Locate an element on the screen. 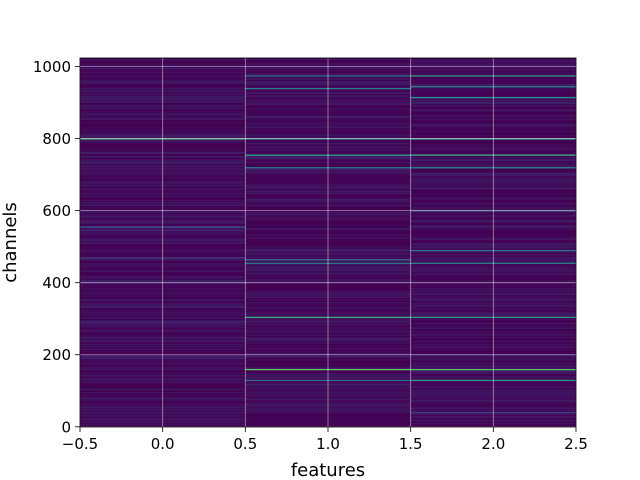 This screenshot has width=640, height=480. x-tick-label: 1.0 is located at coordinates (328, 444).